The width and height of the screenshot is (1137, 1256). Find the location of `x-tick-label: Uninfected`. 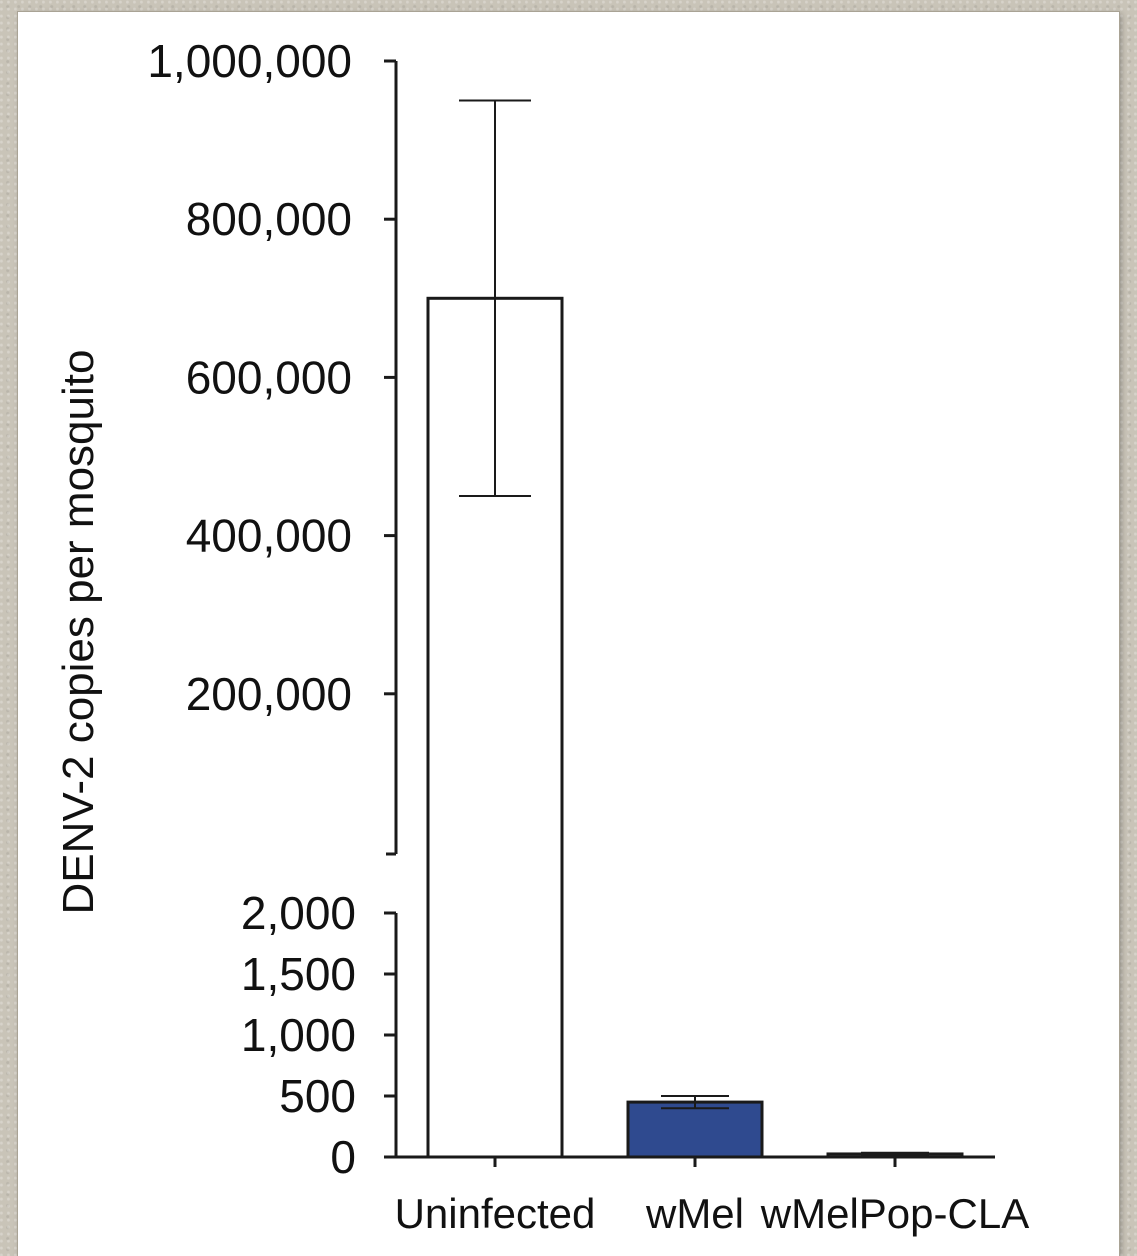

x-tick-label: Uninfected is located at coordinates (495, 1213).